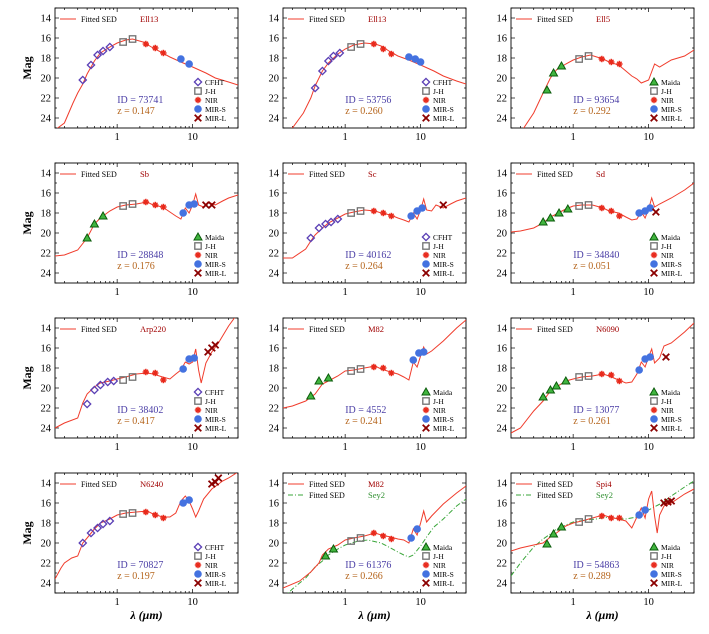  I want to click on plot-area, so click(602, 378).